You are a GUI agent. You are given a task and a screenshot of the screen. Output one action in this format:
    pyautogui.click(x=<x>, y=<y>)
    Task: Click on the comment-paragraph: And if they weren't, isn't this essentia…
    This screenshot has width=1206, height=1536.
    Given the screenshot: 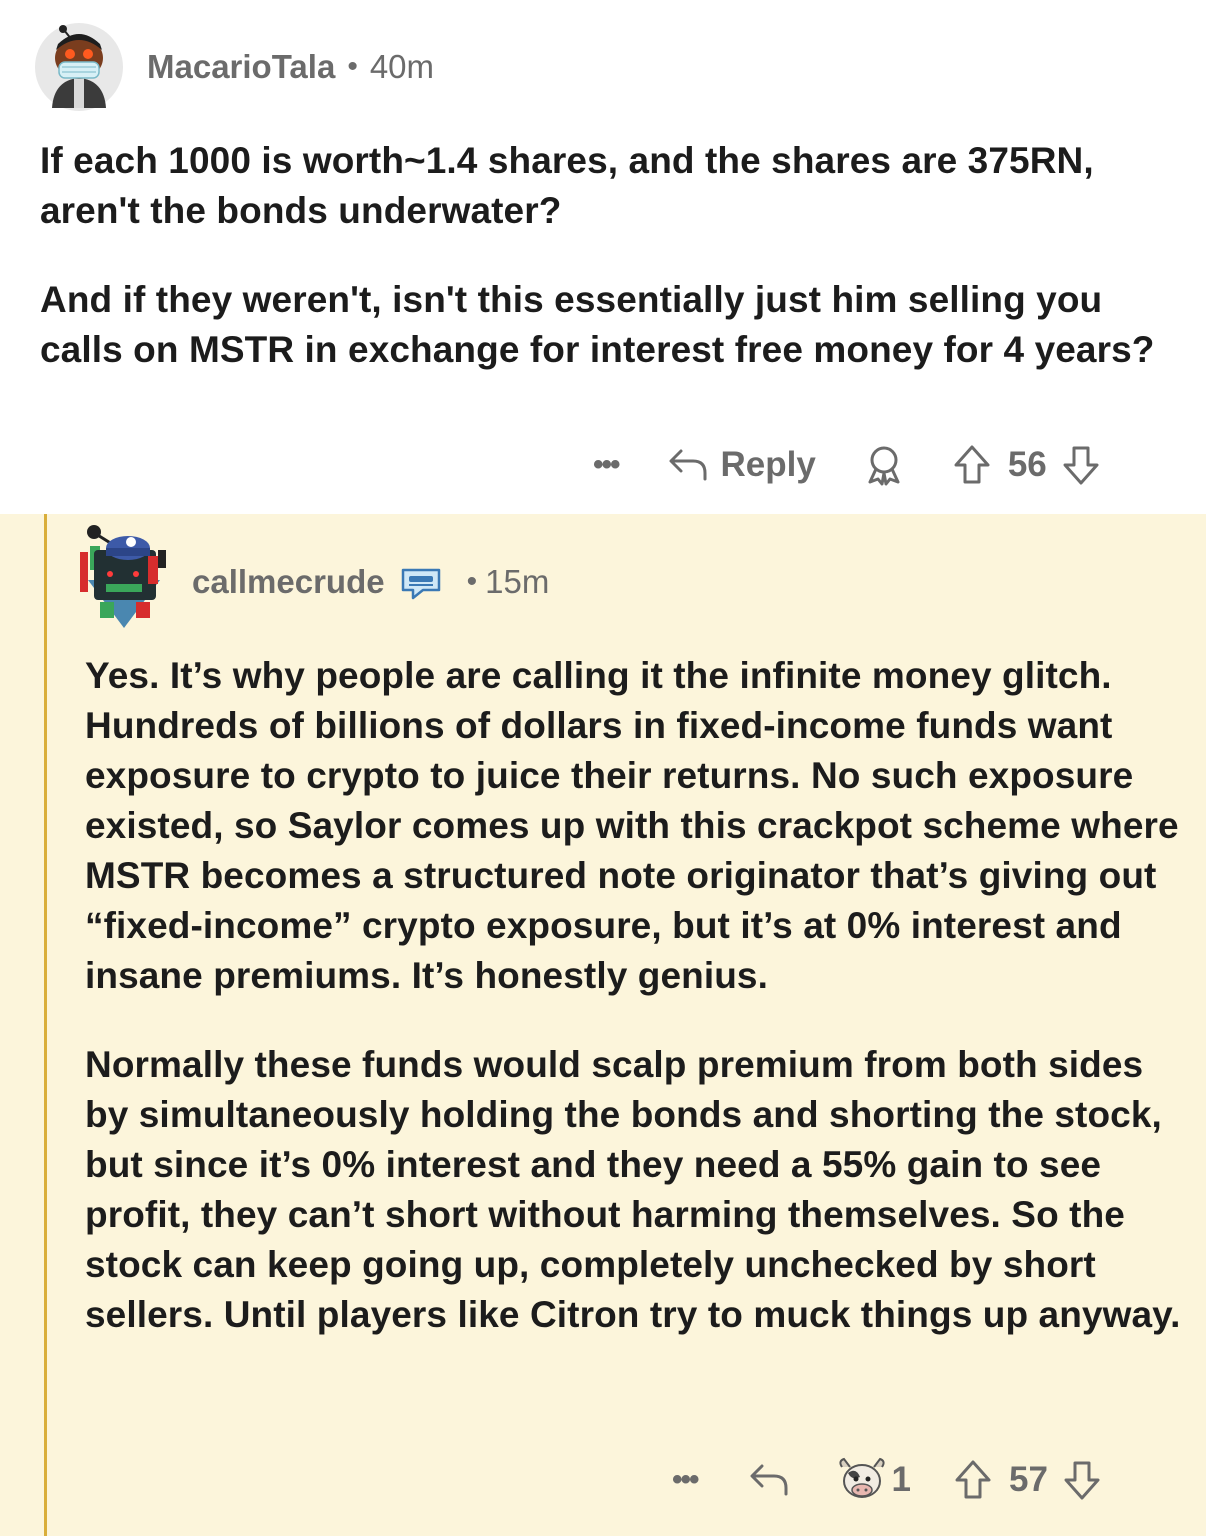 What is the action you would take?
    pyautogui.click(x=597, y=324)
    